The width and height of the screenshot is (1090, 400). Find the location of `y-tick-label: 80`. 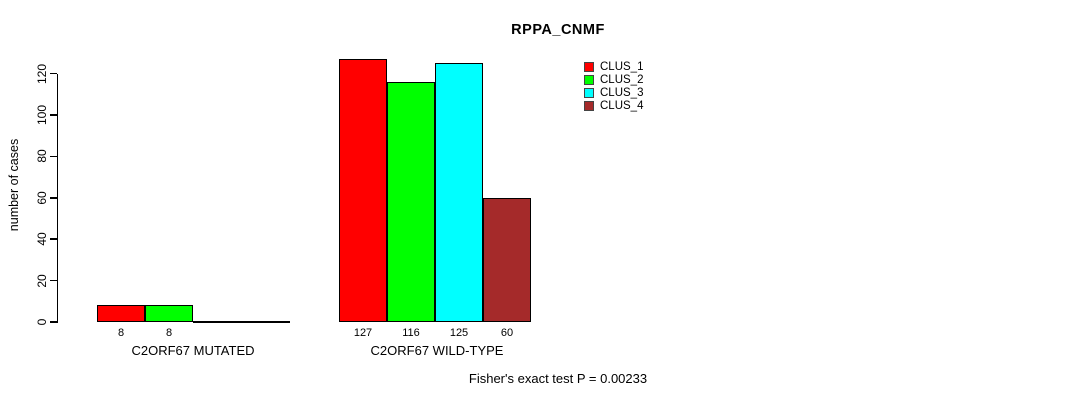

y-tick-label: 80 is located at coordinates (42, 156).